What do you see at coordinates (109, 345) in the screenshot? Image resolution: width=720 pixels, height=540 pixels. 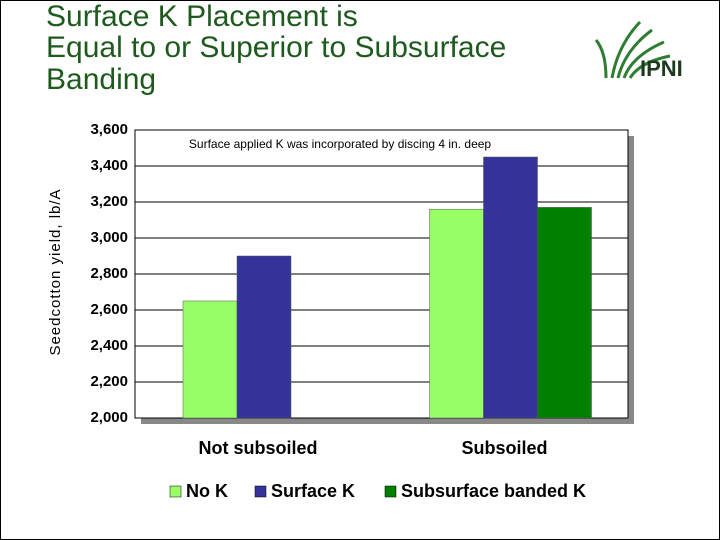 I see `y-tick-label: 2,400` at bounding box center [109, 345].